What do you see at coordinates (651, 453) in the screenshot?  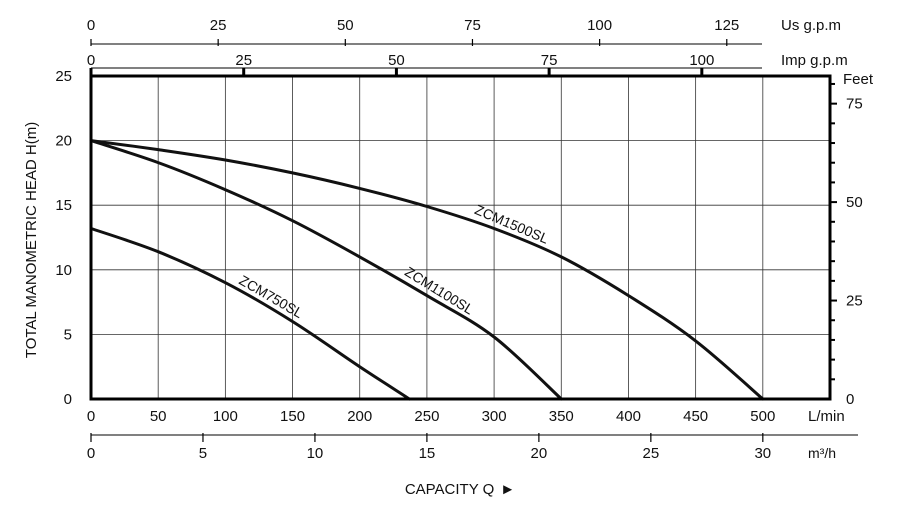 I see `m3h-tick-label: 25` at bounding box center [651, 453].